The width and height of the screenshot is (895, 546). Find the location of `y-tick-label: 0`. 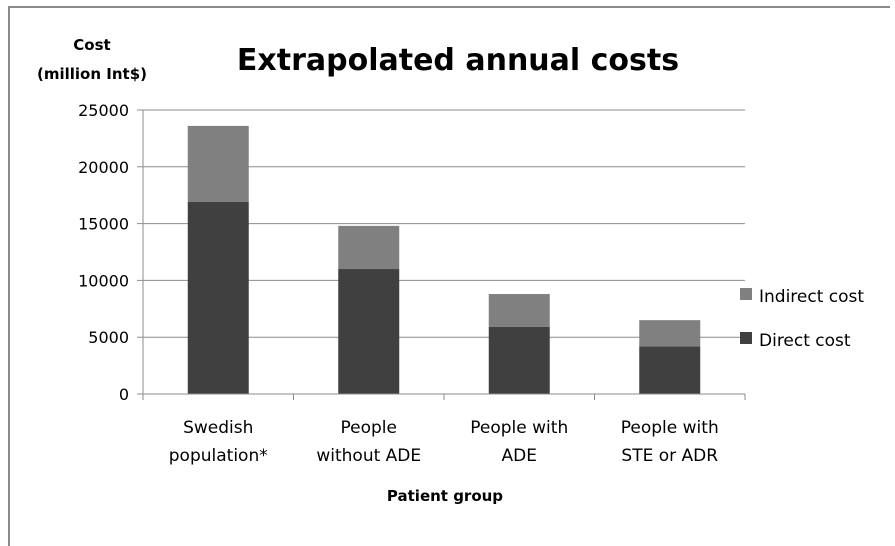

y-tick-label: 0 is located at coordinates (124, 394).